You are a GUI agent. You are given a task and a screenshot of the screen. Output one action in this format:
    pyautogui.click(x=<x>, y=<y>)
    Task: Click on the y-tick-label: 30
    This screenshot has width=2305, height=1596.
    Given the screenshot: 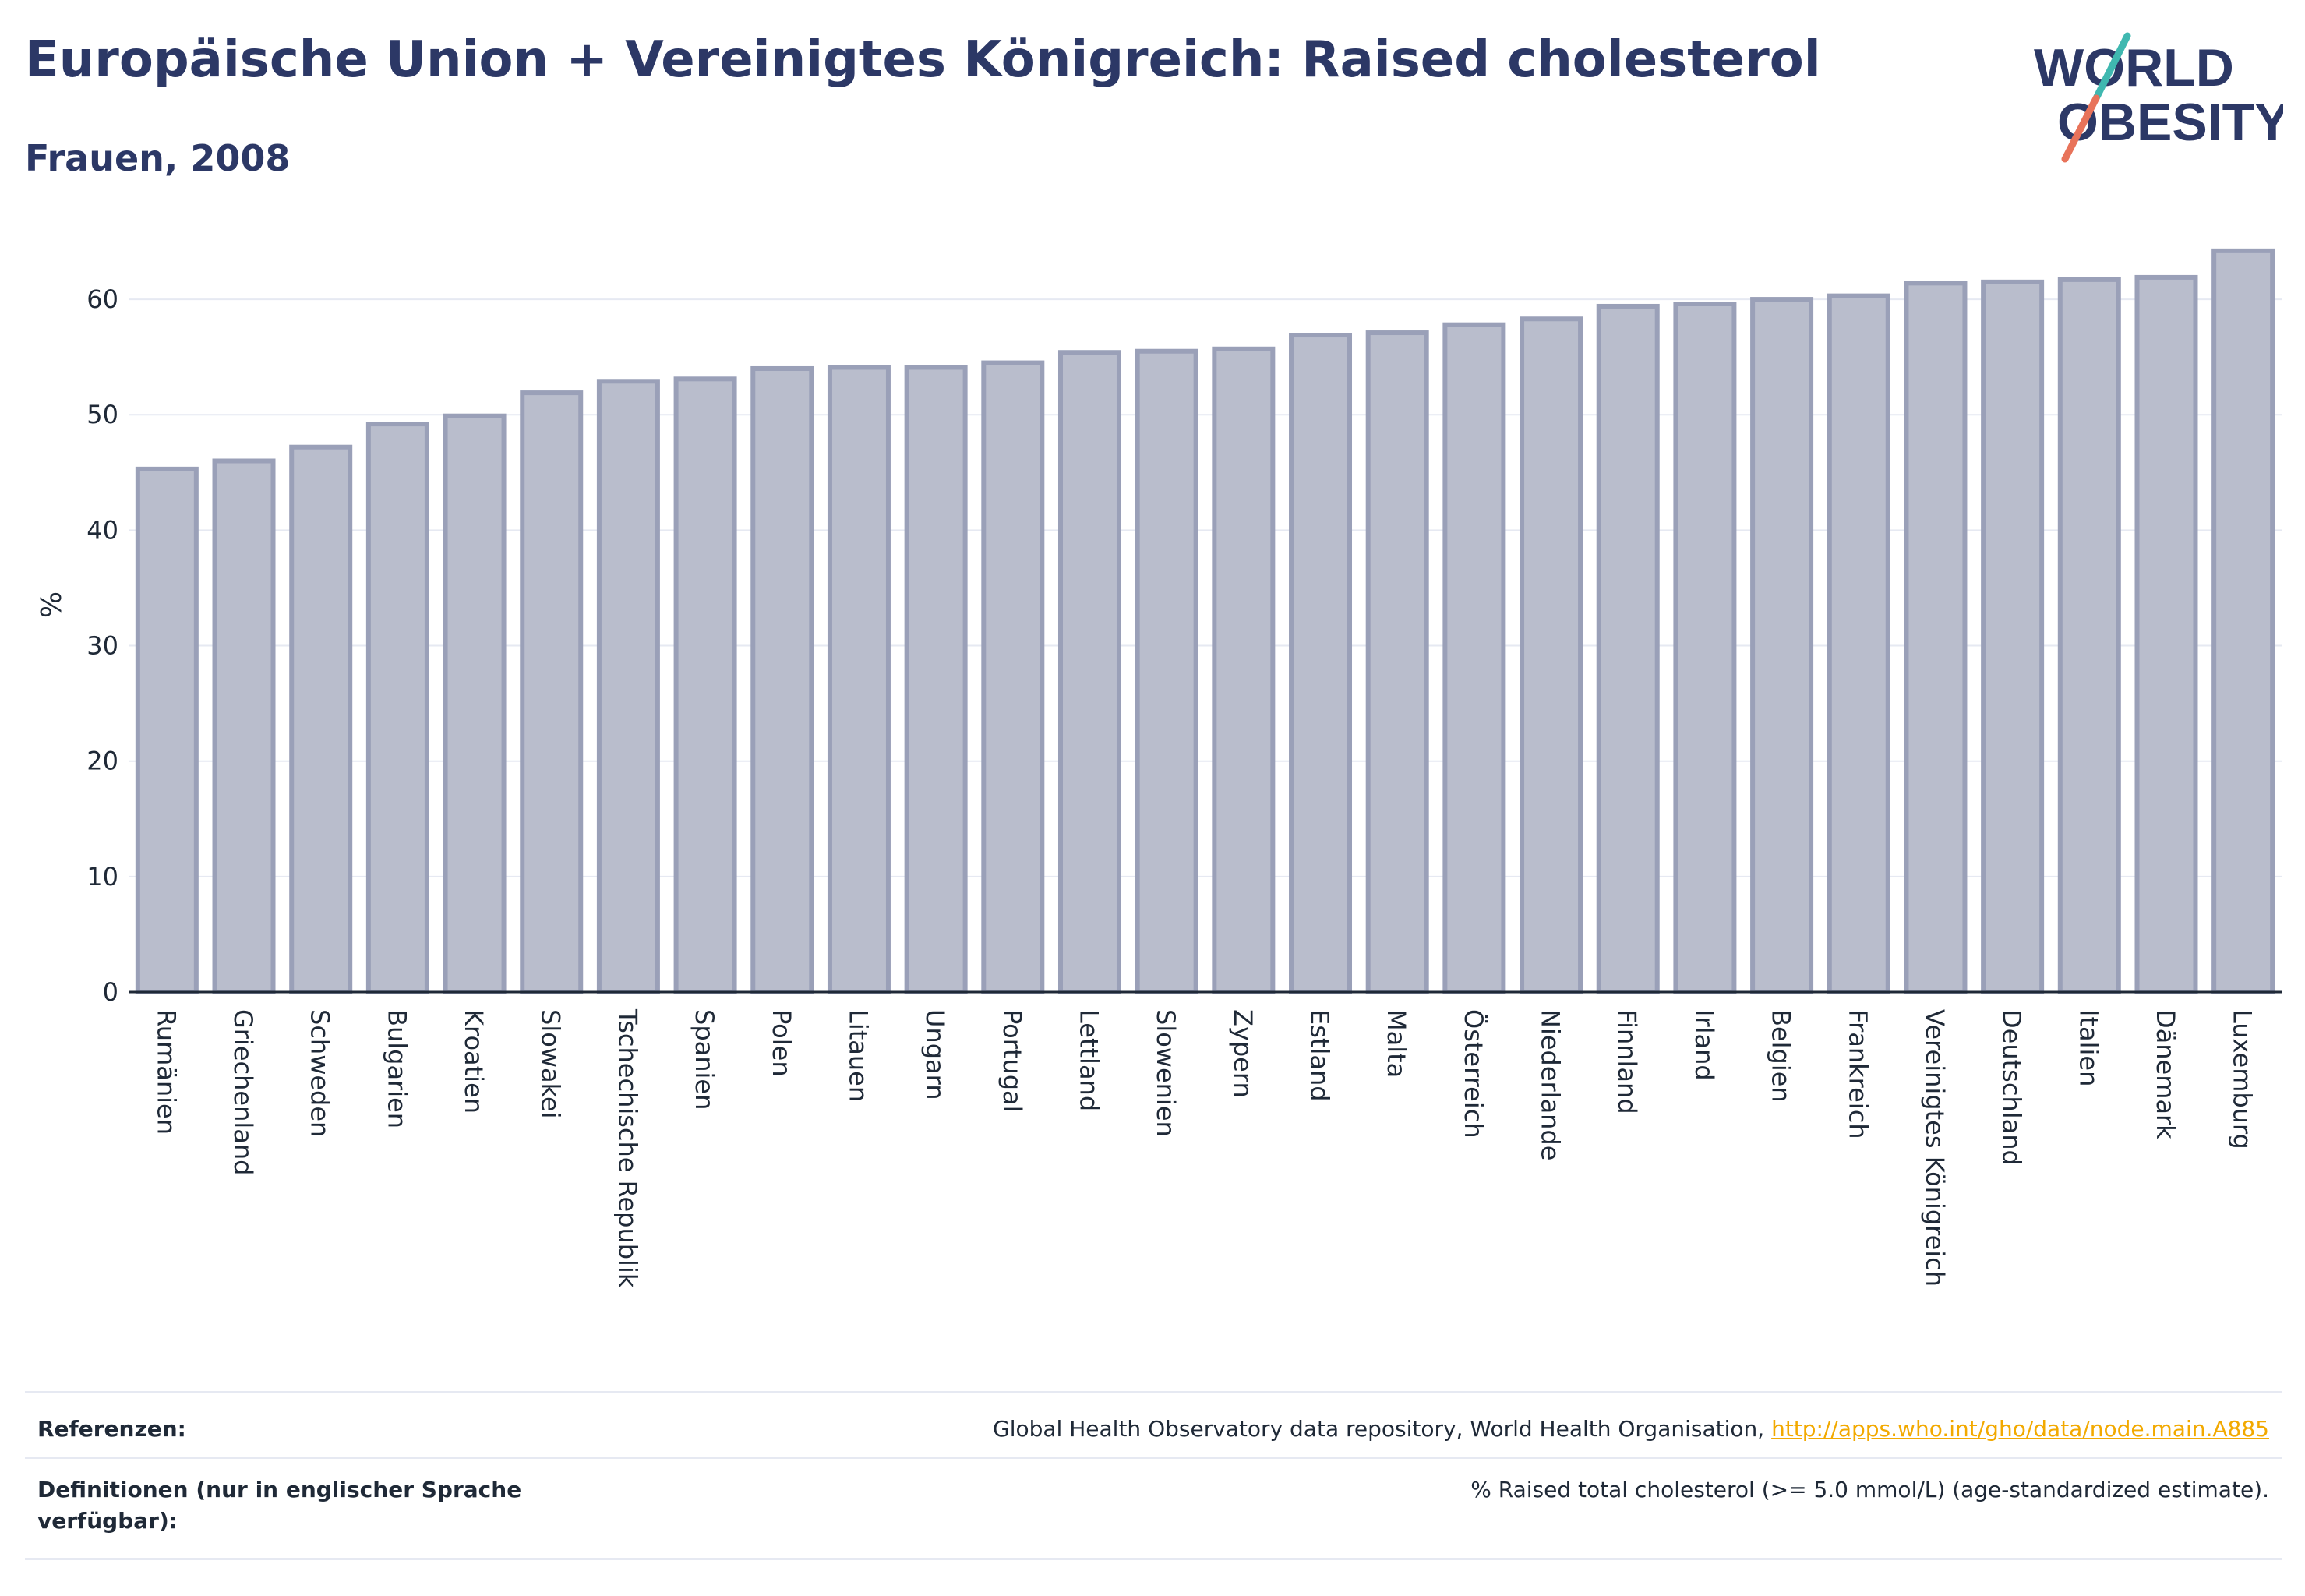 What is the action you would take?
    pyautogui.click(x=102, y=646)
    